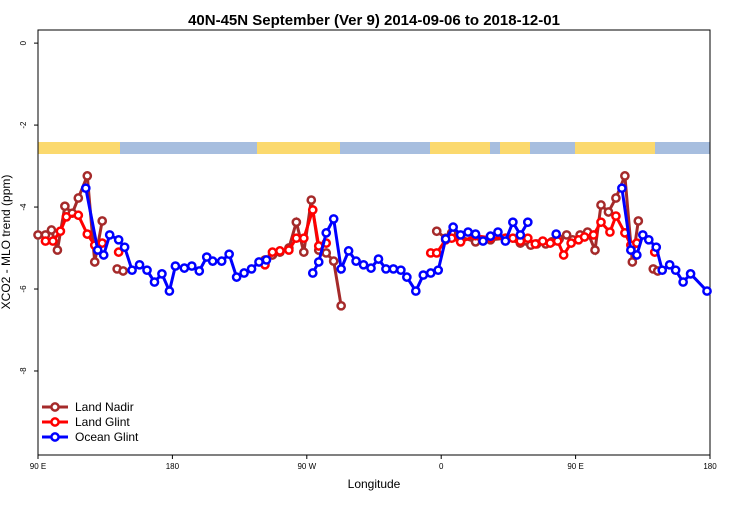 The height and width of the screenshot is (505, 750). I want to click on y-axis-title: XCO2 - MLO trend (ppm), so click(6, 242).